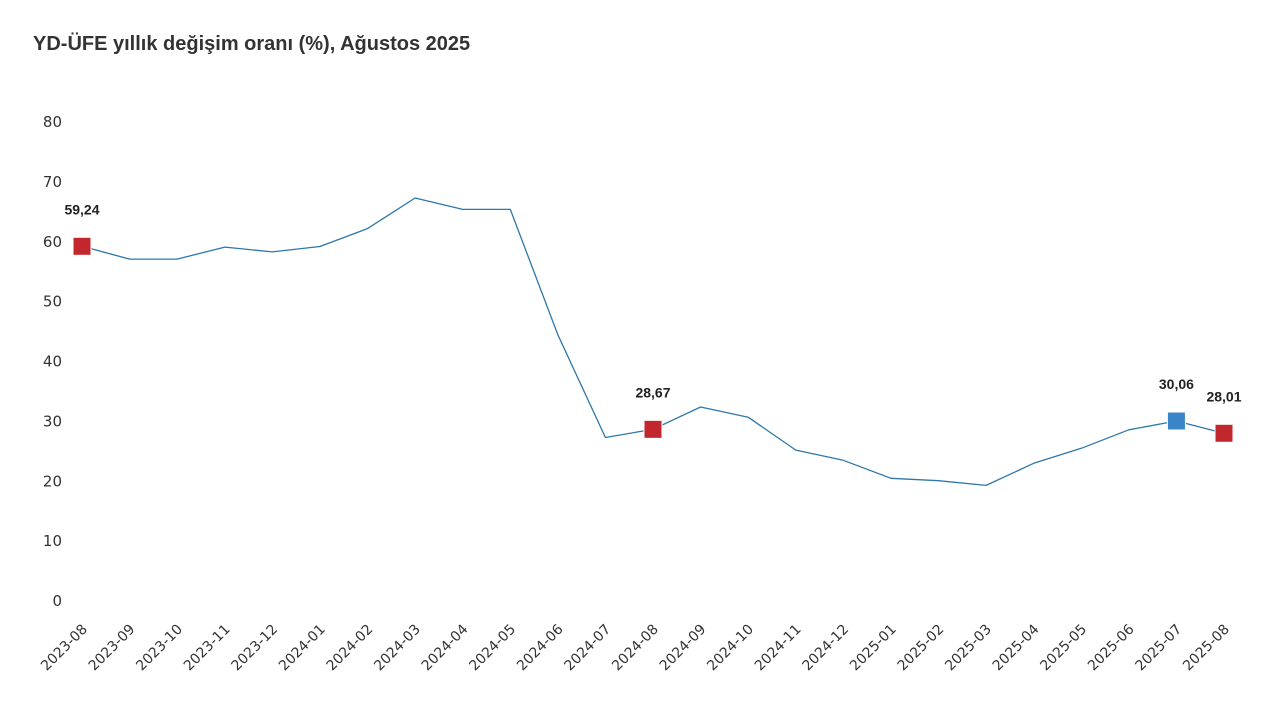  What do you see at coordinates (397, 648) in the screenshot?
I see `x-tick-label: 2024-03` at bounding box center [397, 648].